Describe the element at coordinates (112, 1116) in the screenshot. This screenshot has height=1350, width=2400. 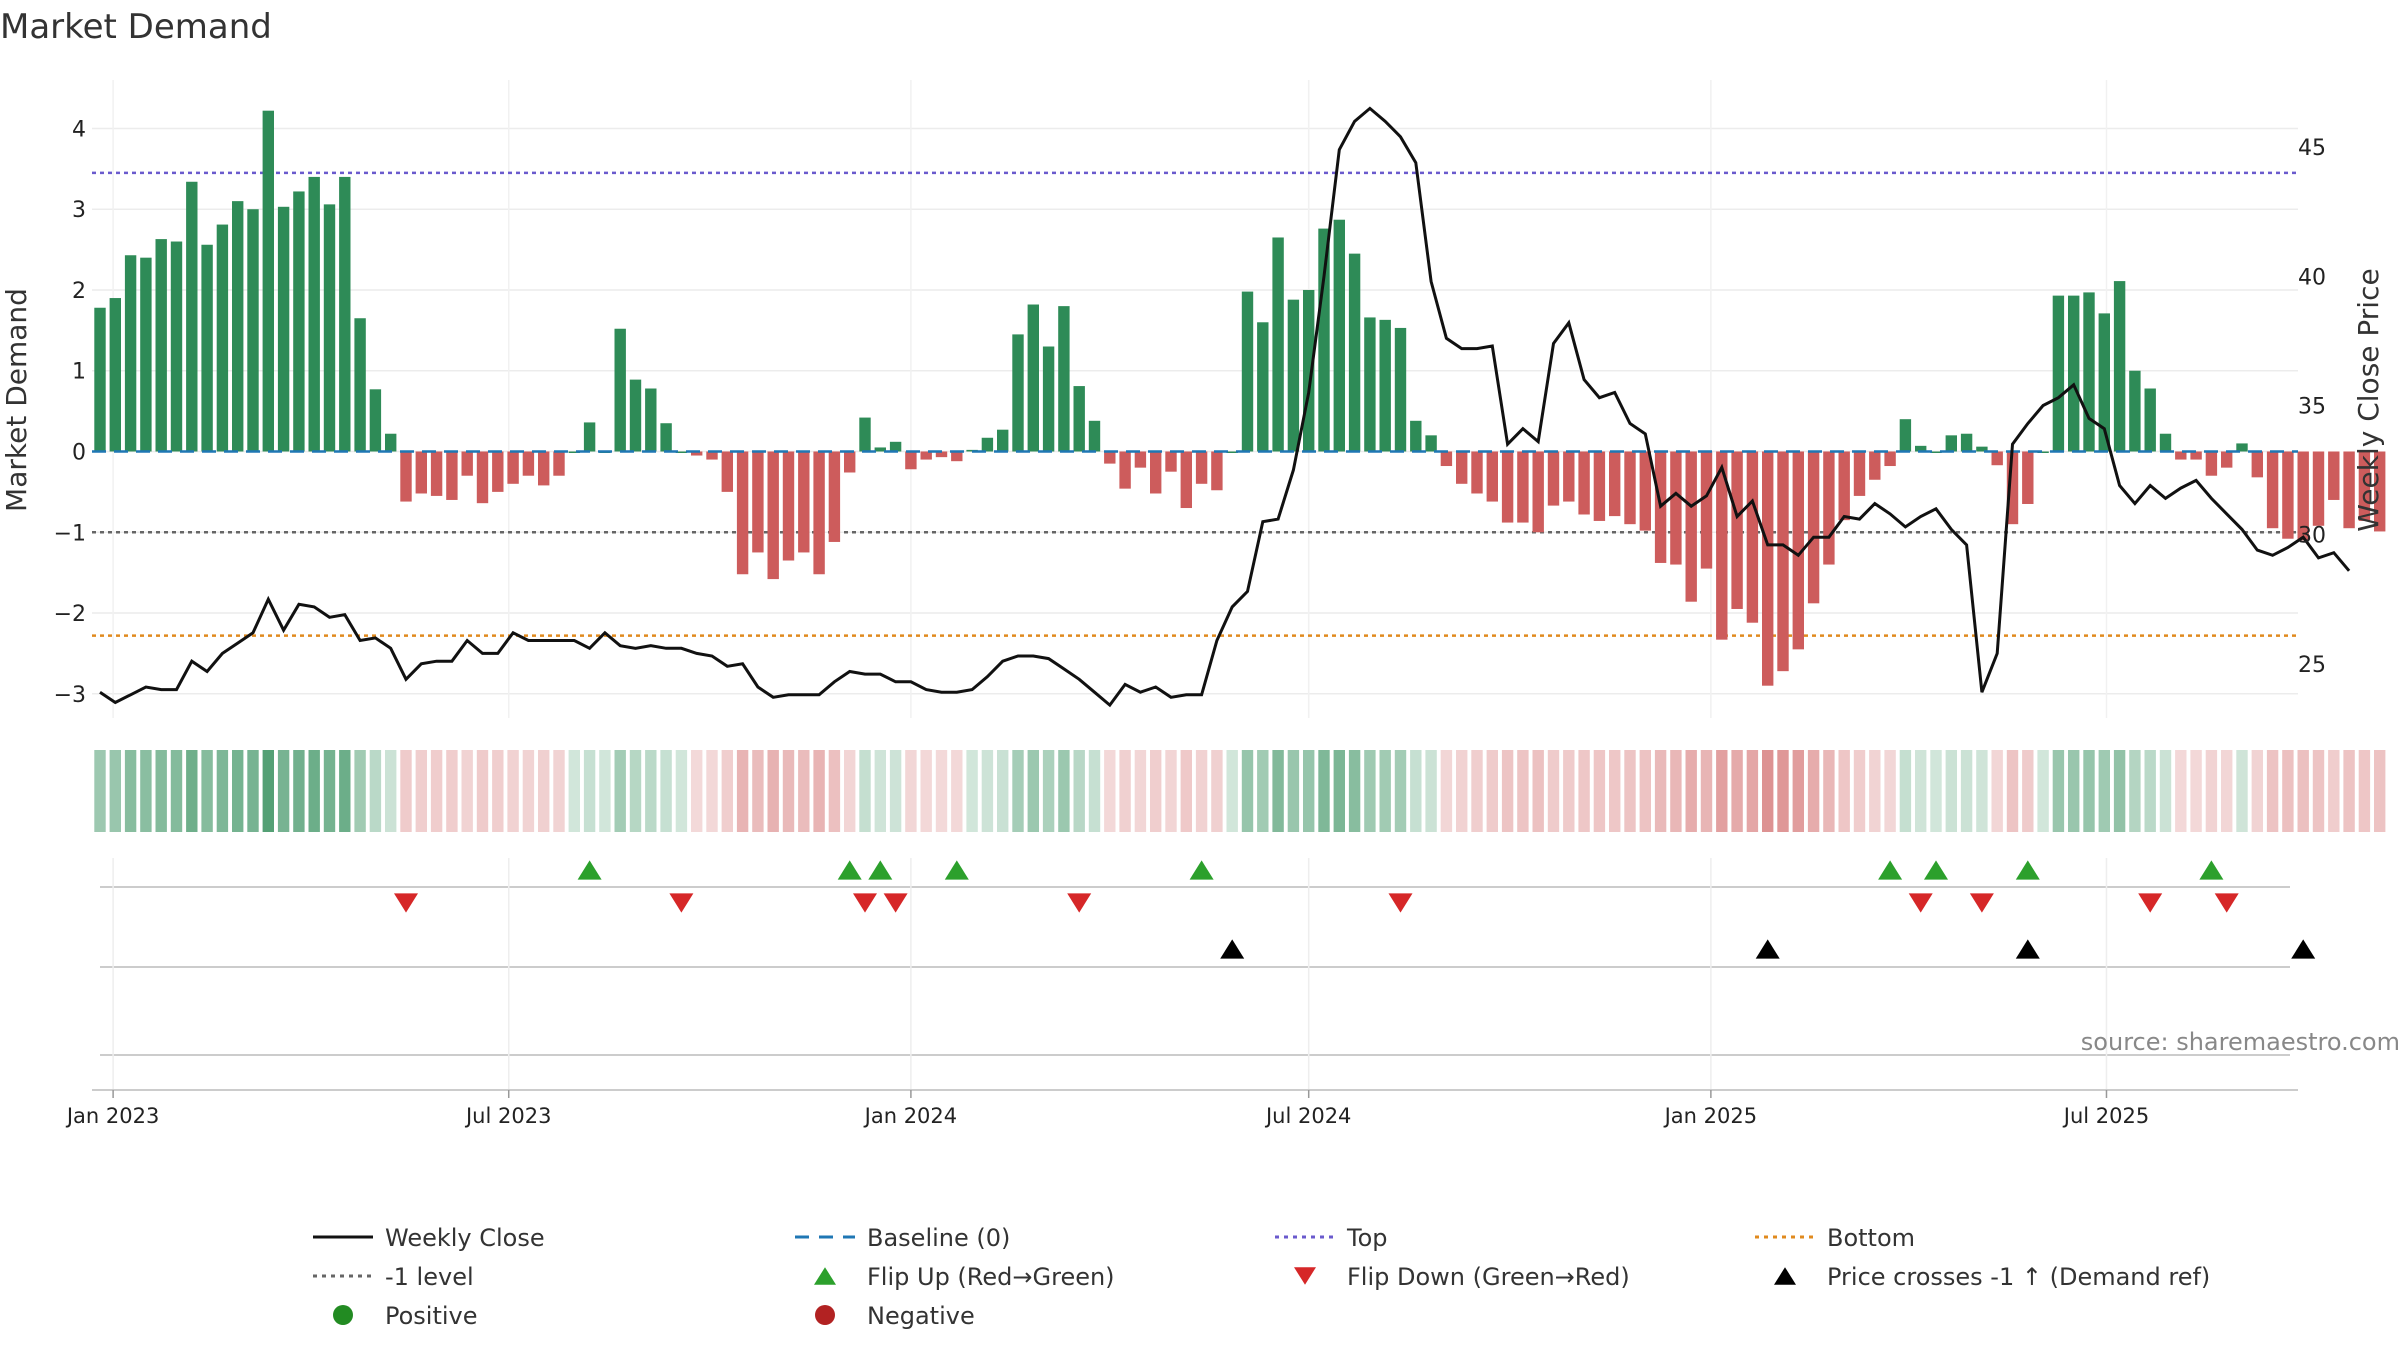
I see `x-tick-label: Jan 2023` at that location.